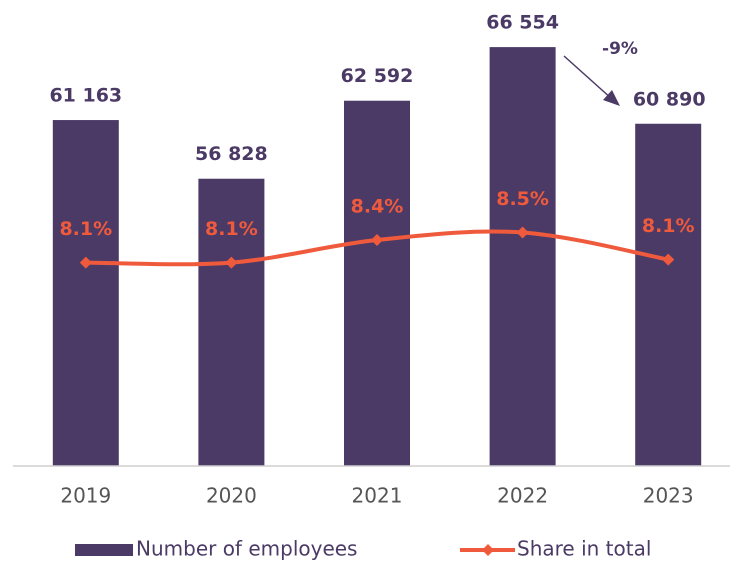  I want to click on legend-label: Share in total, so click(584, 549).